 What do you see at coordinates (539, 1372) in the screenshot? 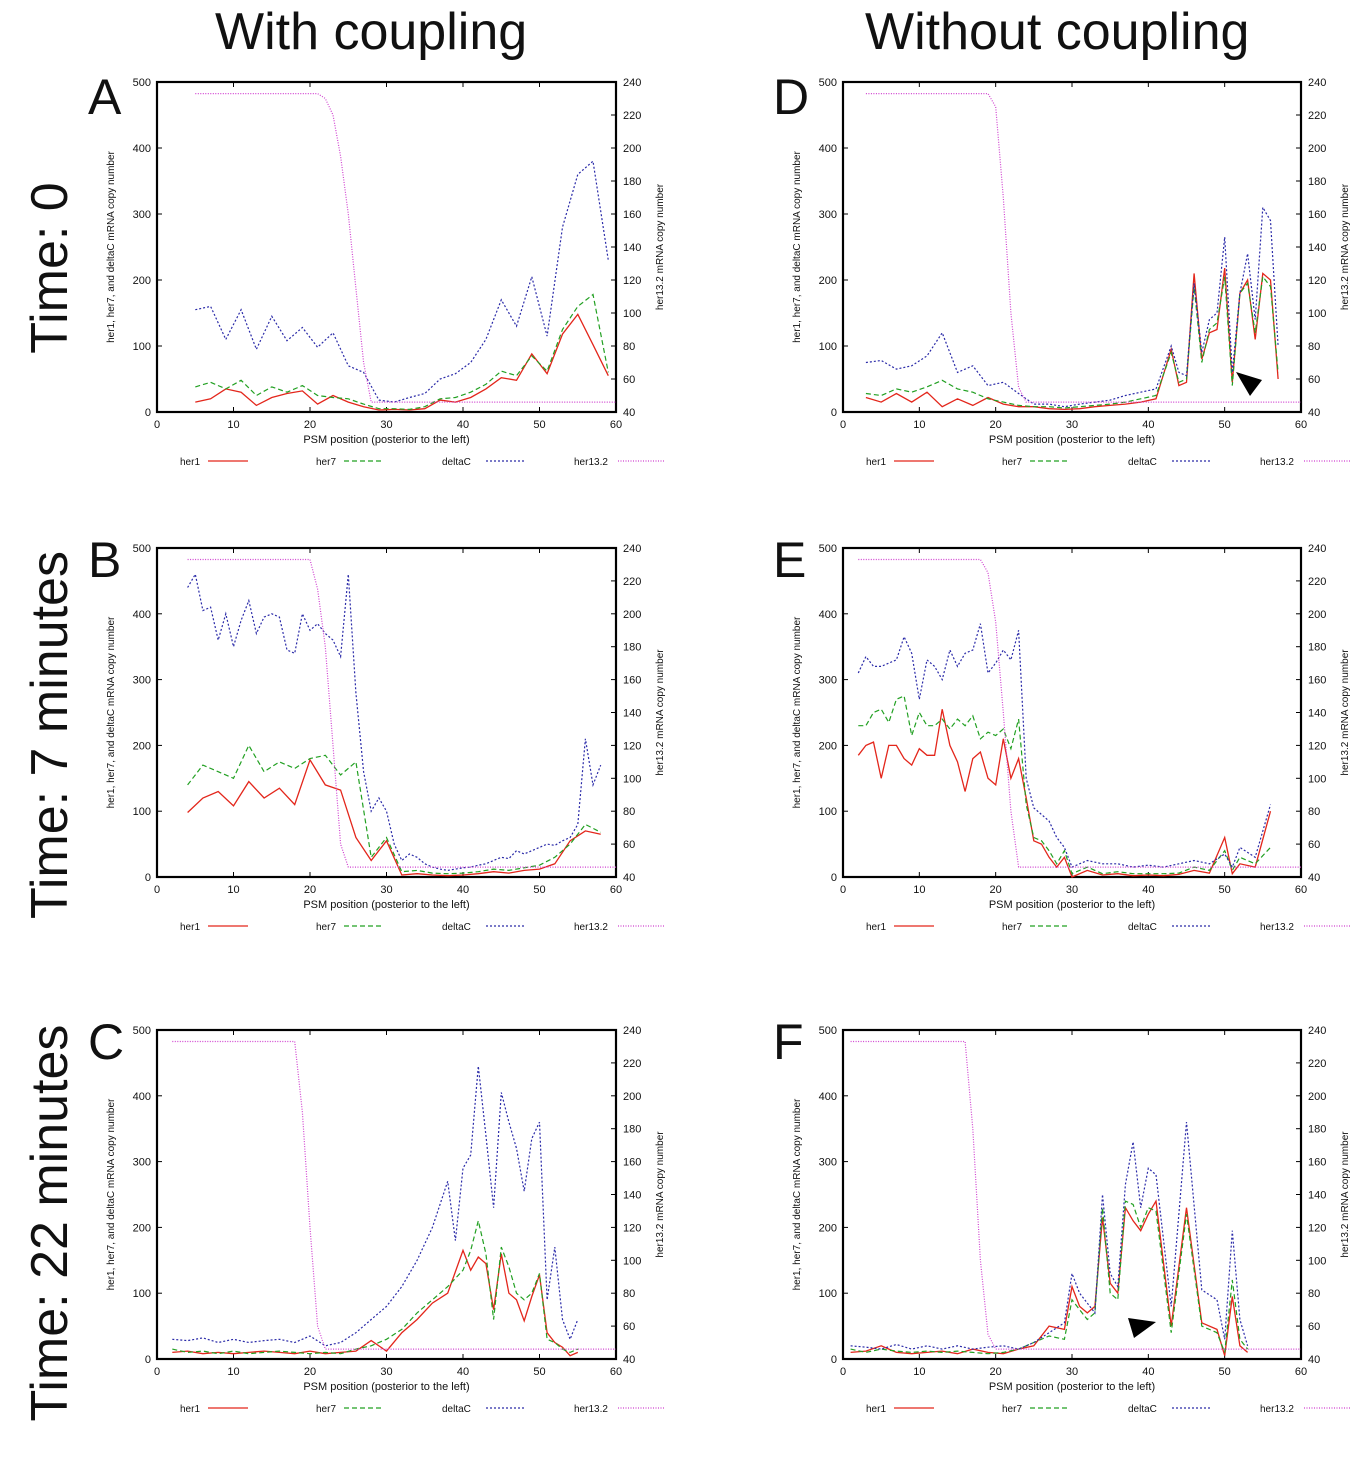
I see `x-tick-label: 50` at bounding box center [539, 1372].